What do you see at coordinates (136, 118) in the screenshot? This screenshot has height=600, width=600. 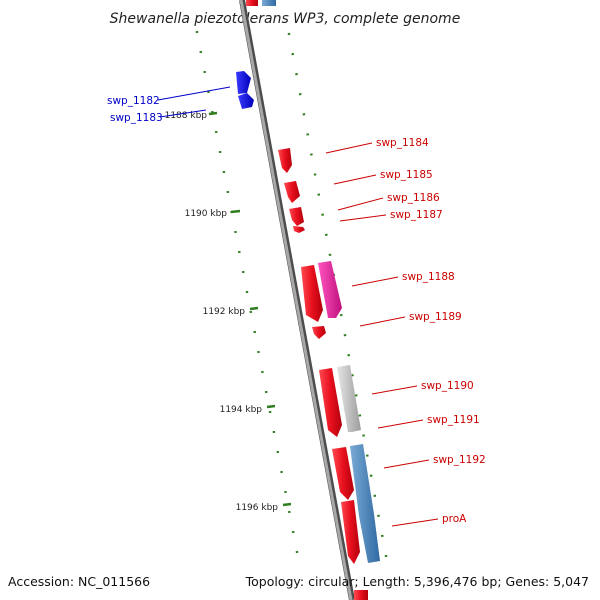 I see `gene-label-swp-1183: swp_1183` at bounding box center [136, 118].